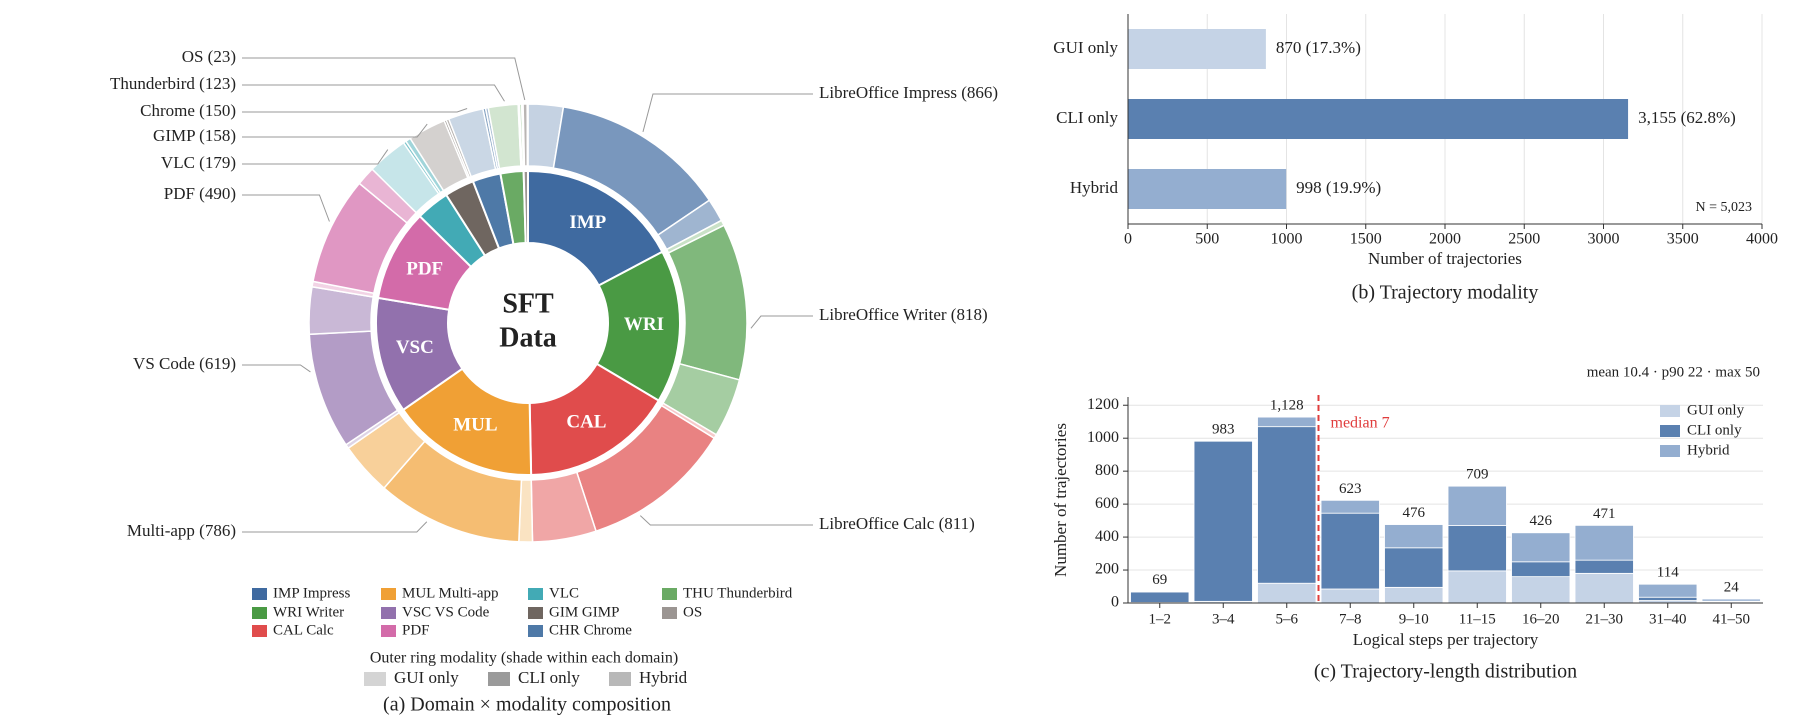  What do you see at coordinates (528, 337) in the screenshot?
I see `center-label: Data` at bounding box center [528, 337].